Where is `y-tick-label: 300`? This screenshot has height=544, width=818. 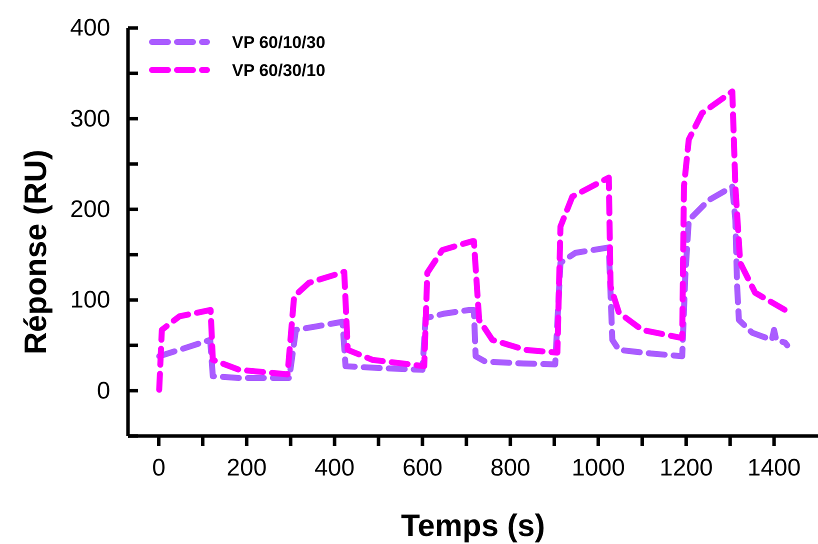
y-tick-label: 300 is located at coordinates (90, 118).